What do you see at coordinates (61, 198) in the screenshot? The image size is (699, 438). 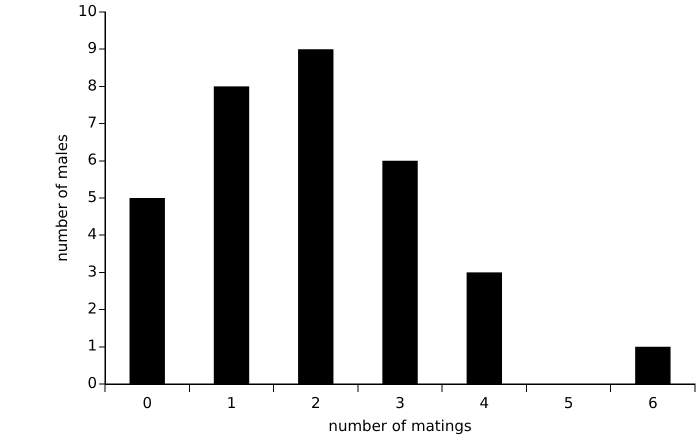 I see `y-axis-title: number of males` at bounding box center [61, 198].